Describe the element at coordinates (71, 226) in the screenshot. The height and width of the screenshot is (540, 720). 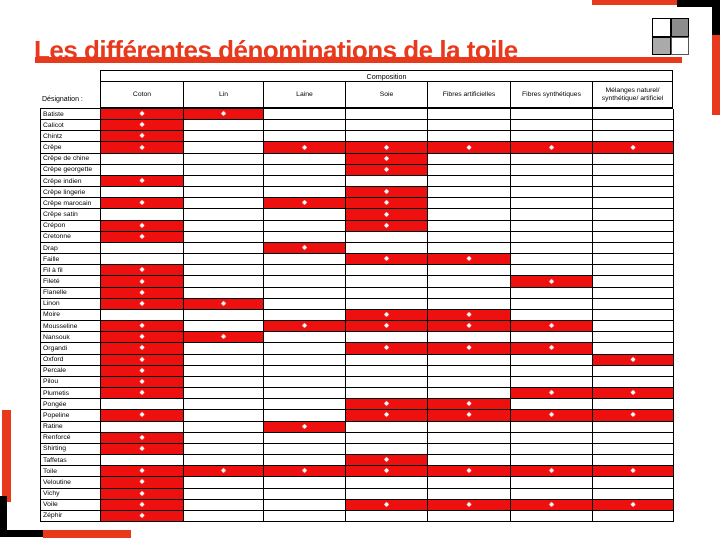
I see `row-label: Crépon` at that location.